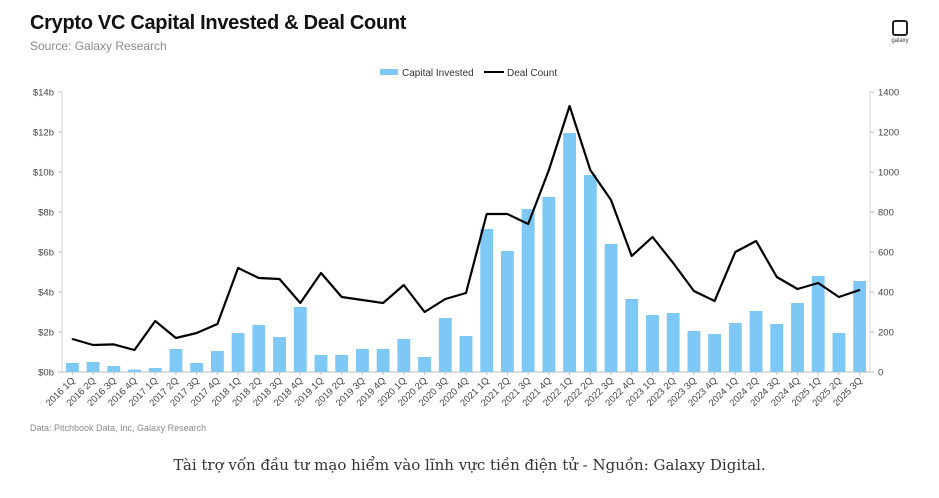  Describe the element at coordinates (43, 93) in the screenshot. I see `y-left-tick-label: $14b` at that location.